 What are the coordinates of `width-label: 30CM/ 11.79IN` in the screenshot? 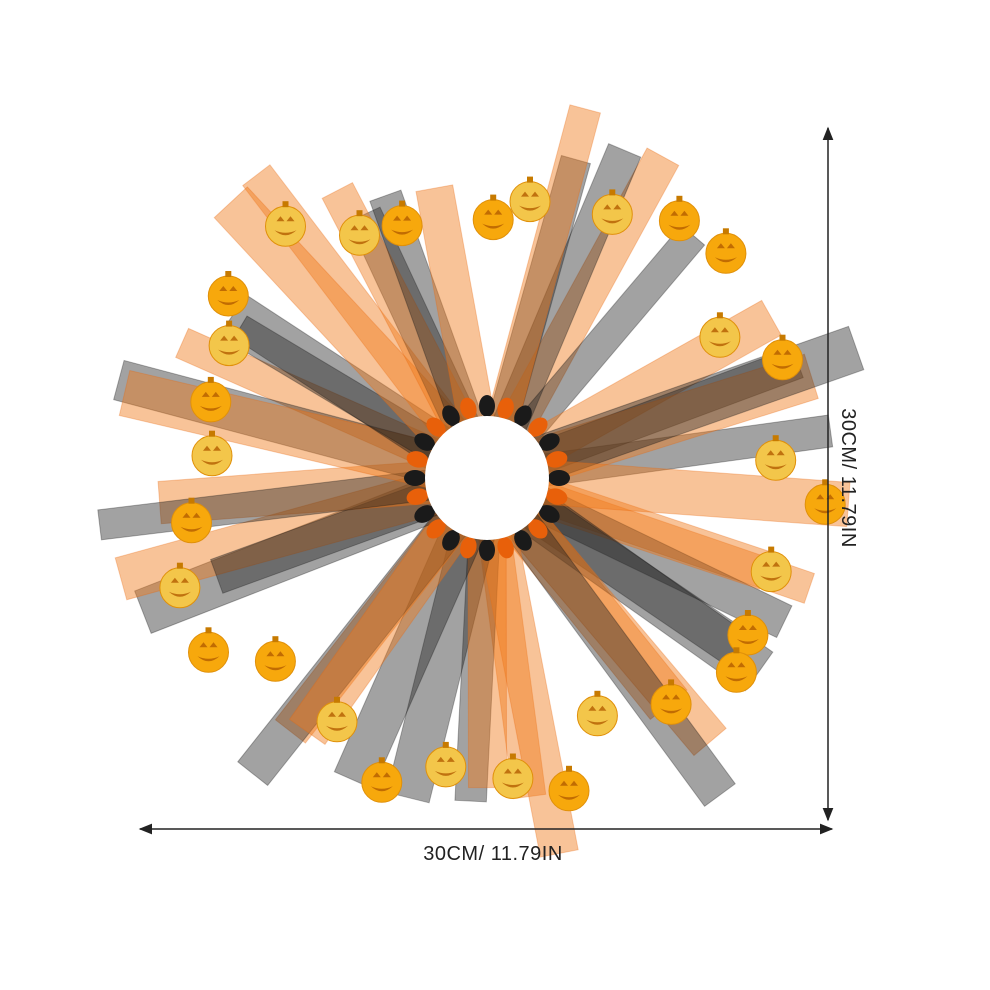 It's located at (493, 854).